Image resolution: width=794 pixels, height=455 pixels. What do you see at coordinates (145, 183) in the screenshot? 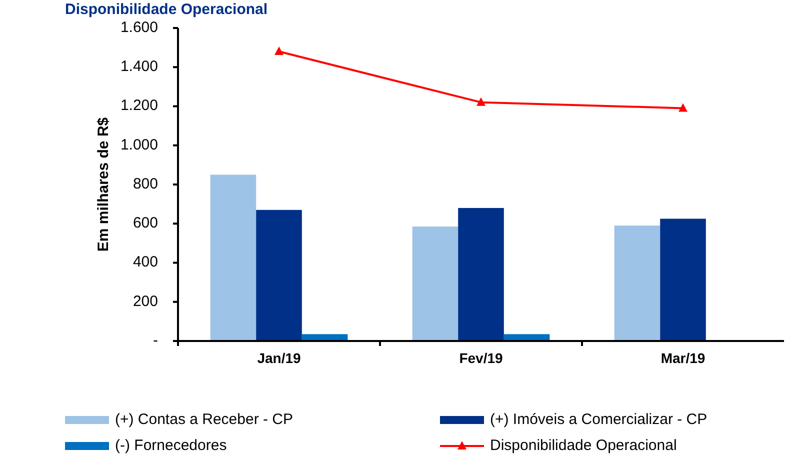
I see `y-tick-label: 800` at bounding box center [145, 183].